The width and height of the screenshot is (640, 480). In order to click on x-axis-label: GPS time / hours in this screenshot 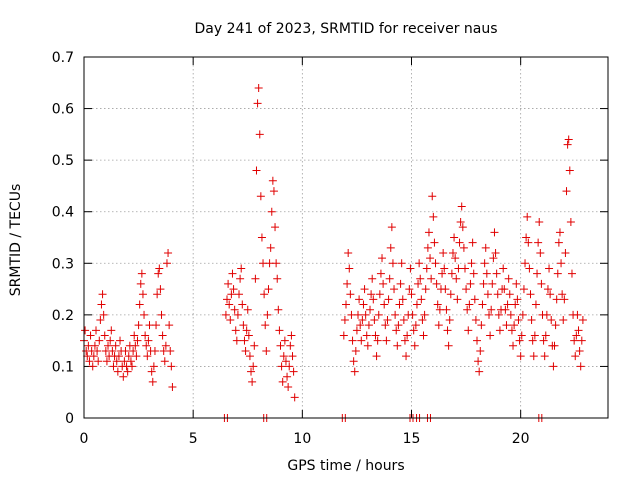, I will do `click(345, 466)`.